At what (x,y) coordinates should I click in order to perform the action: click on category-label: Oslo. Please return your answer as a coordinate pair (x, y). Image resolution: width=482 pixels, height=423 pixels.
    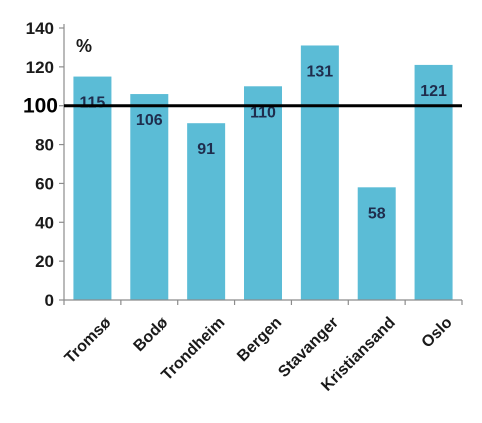
    Looking at the image, I should click on (437, 332).